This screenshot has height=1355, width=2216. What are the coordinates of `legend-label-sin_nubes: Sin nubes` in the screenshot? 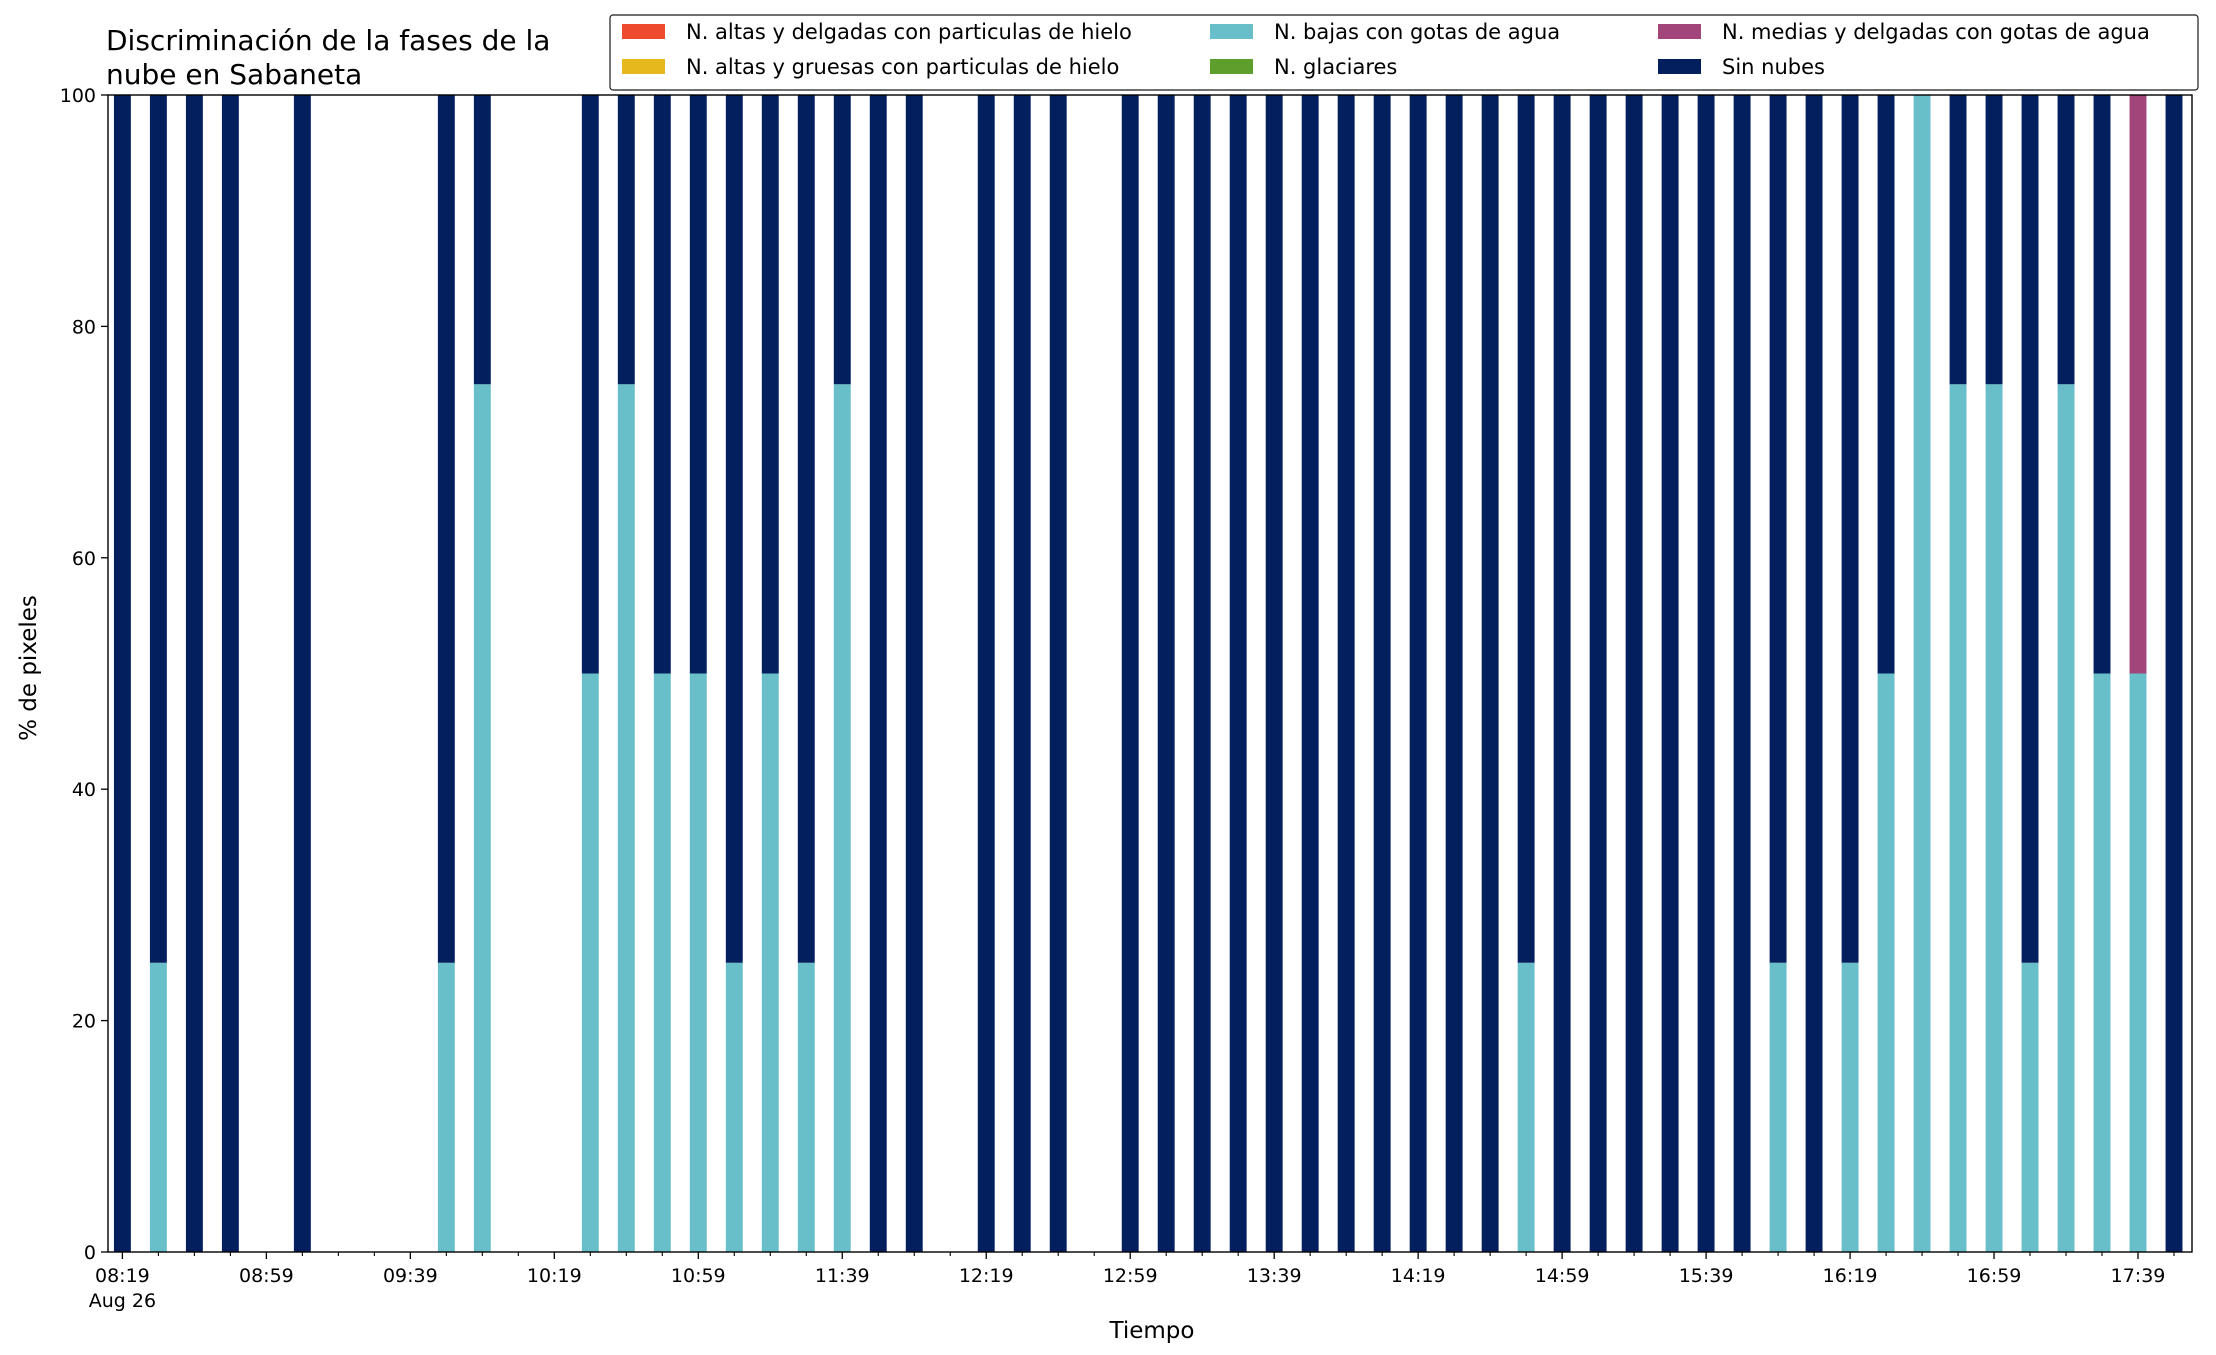 It's located at (1773, 67).